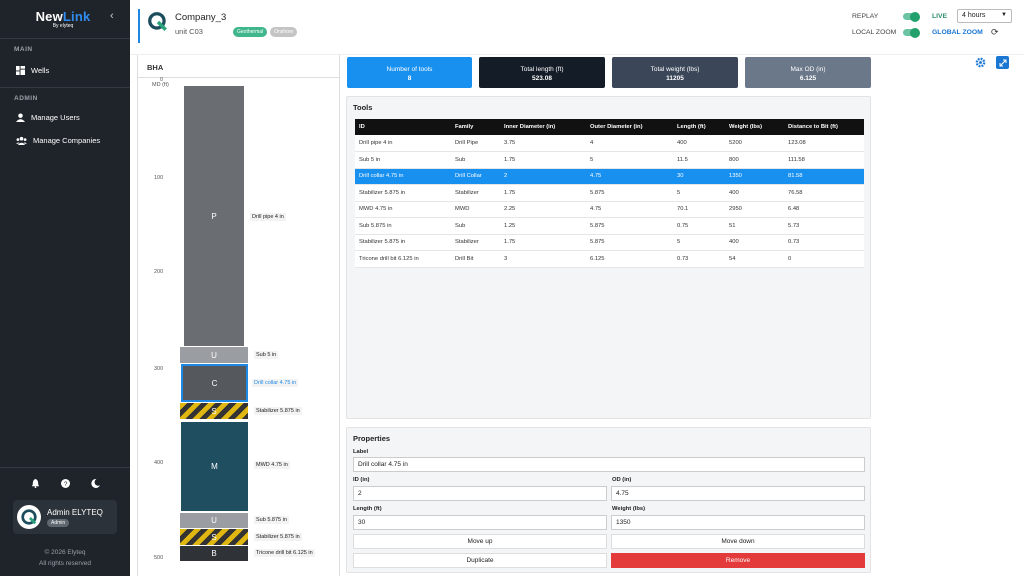 The width and height of the screenshot is (1024, 576). Describe the element at coordinates (911, 16) in the screenshot. I see `replay-toggle` at that location.